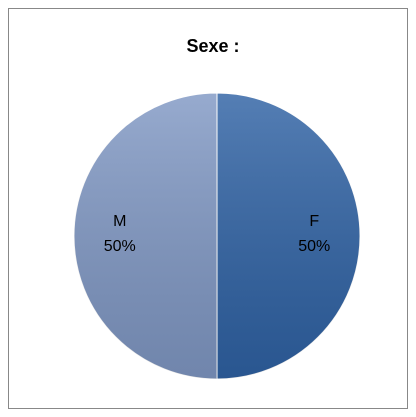  Describe the element at coordinates (212, 46) in the screenshot. I see `chart-title: Sexe :` at that location.